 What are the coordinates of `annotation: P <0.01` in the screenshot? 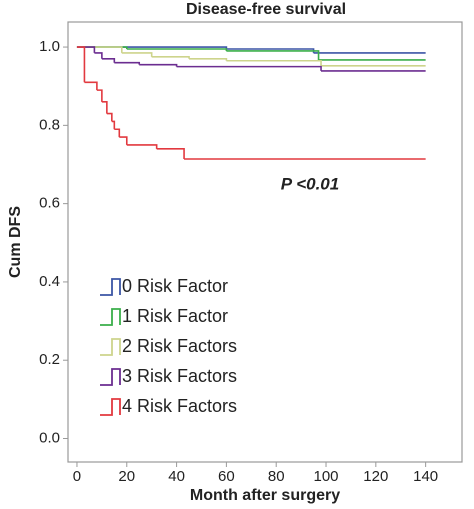 It's located at (310, 183).